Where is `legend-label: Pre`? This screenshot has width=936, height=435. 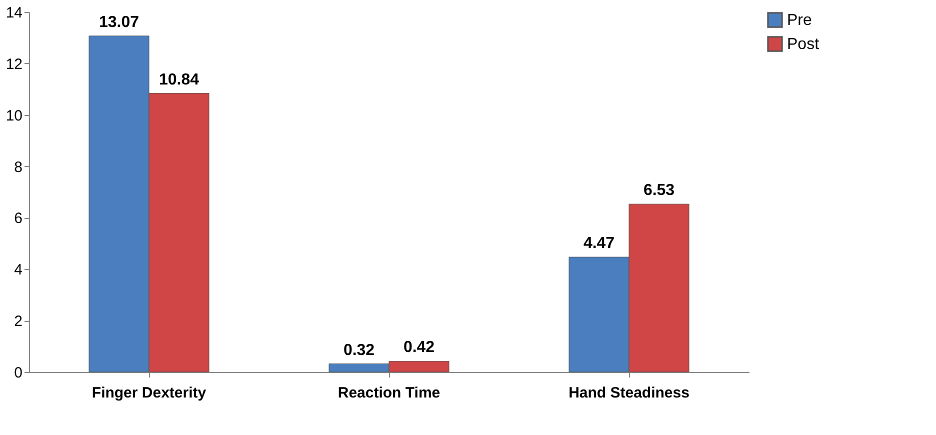
legend-label: Pre is located at coordinates (799, 20).